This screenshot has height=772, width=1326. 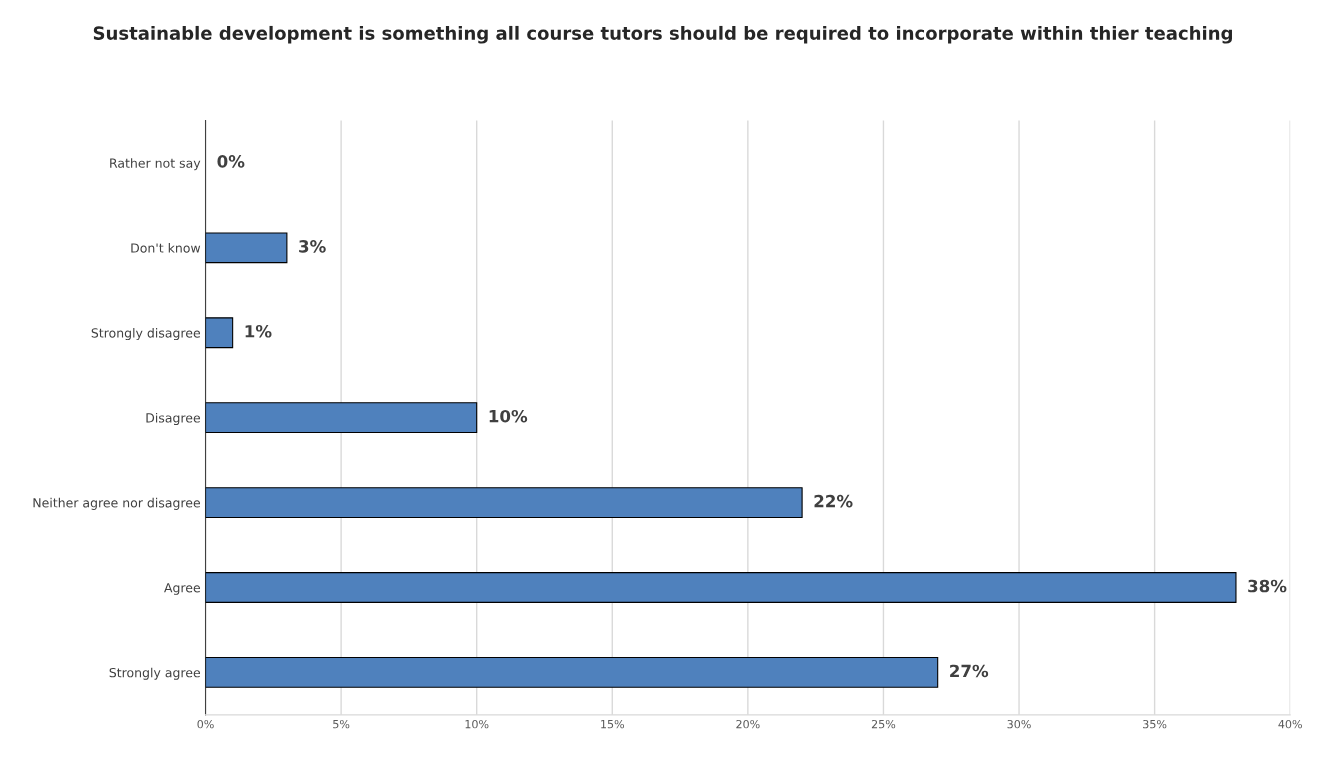 What do you see at coordinates (312, 246) in the screenshot?
I see `data-label: 3%` at bounding box center [312, 246].